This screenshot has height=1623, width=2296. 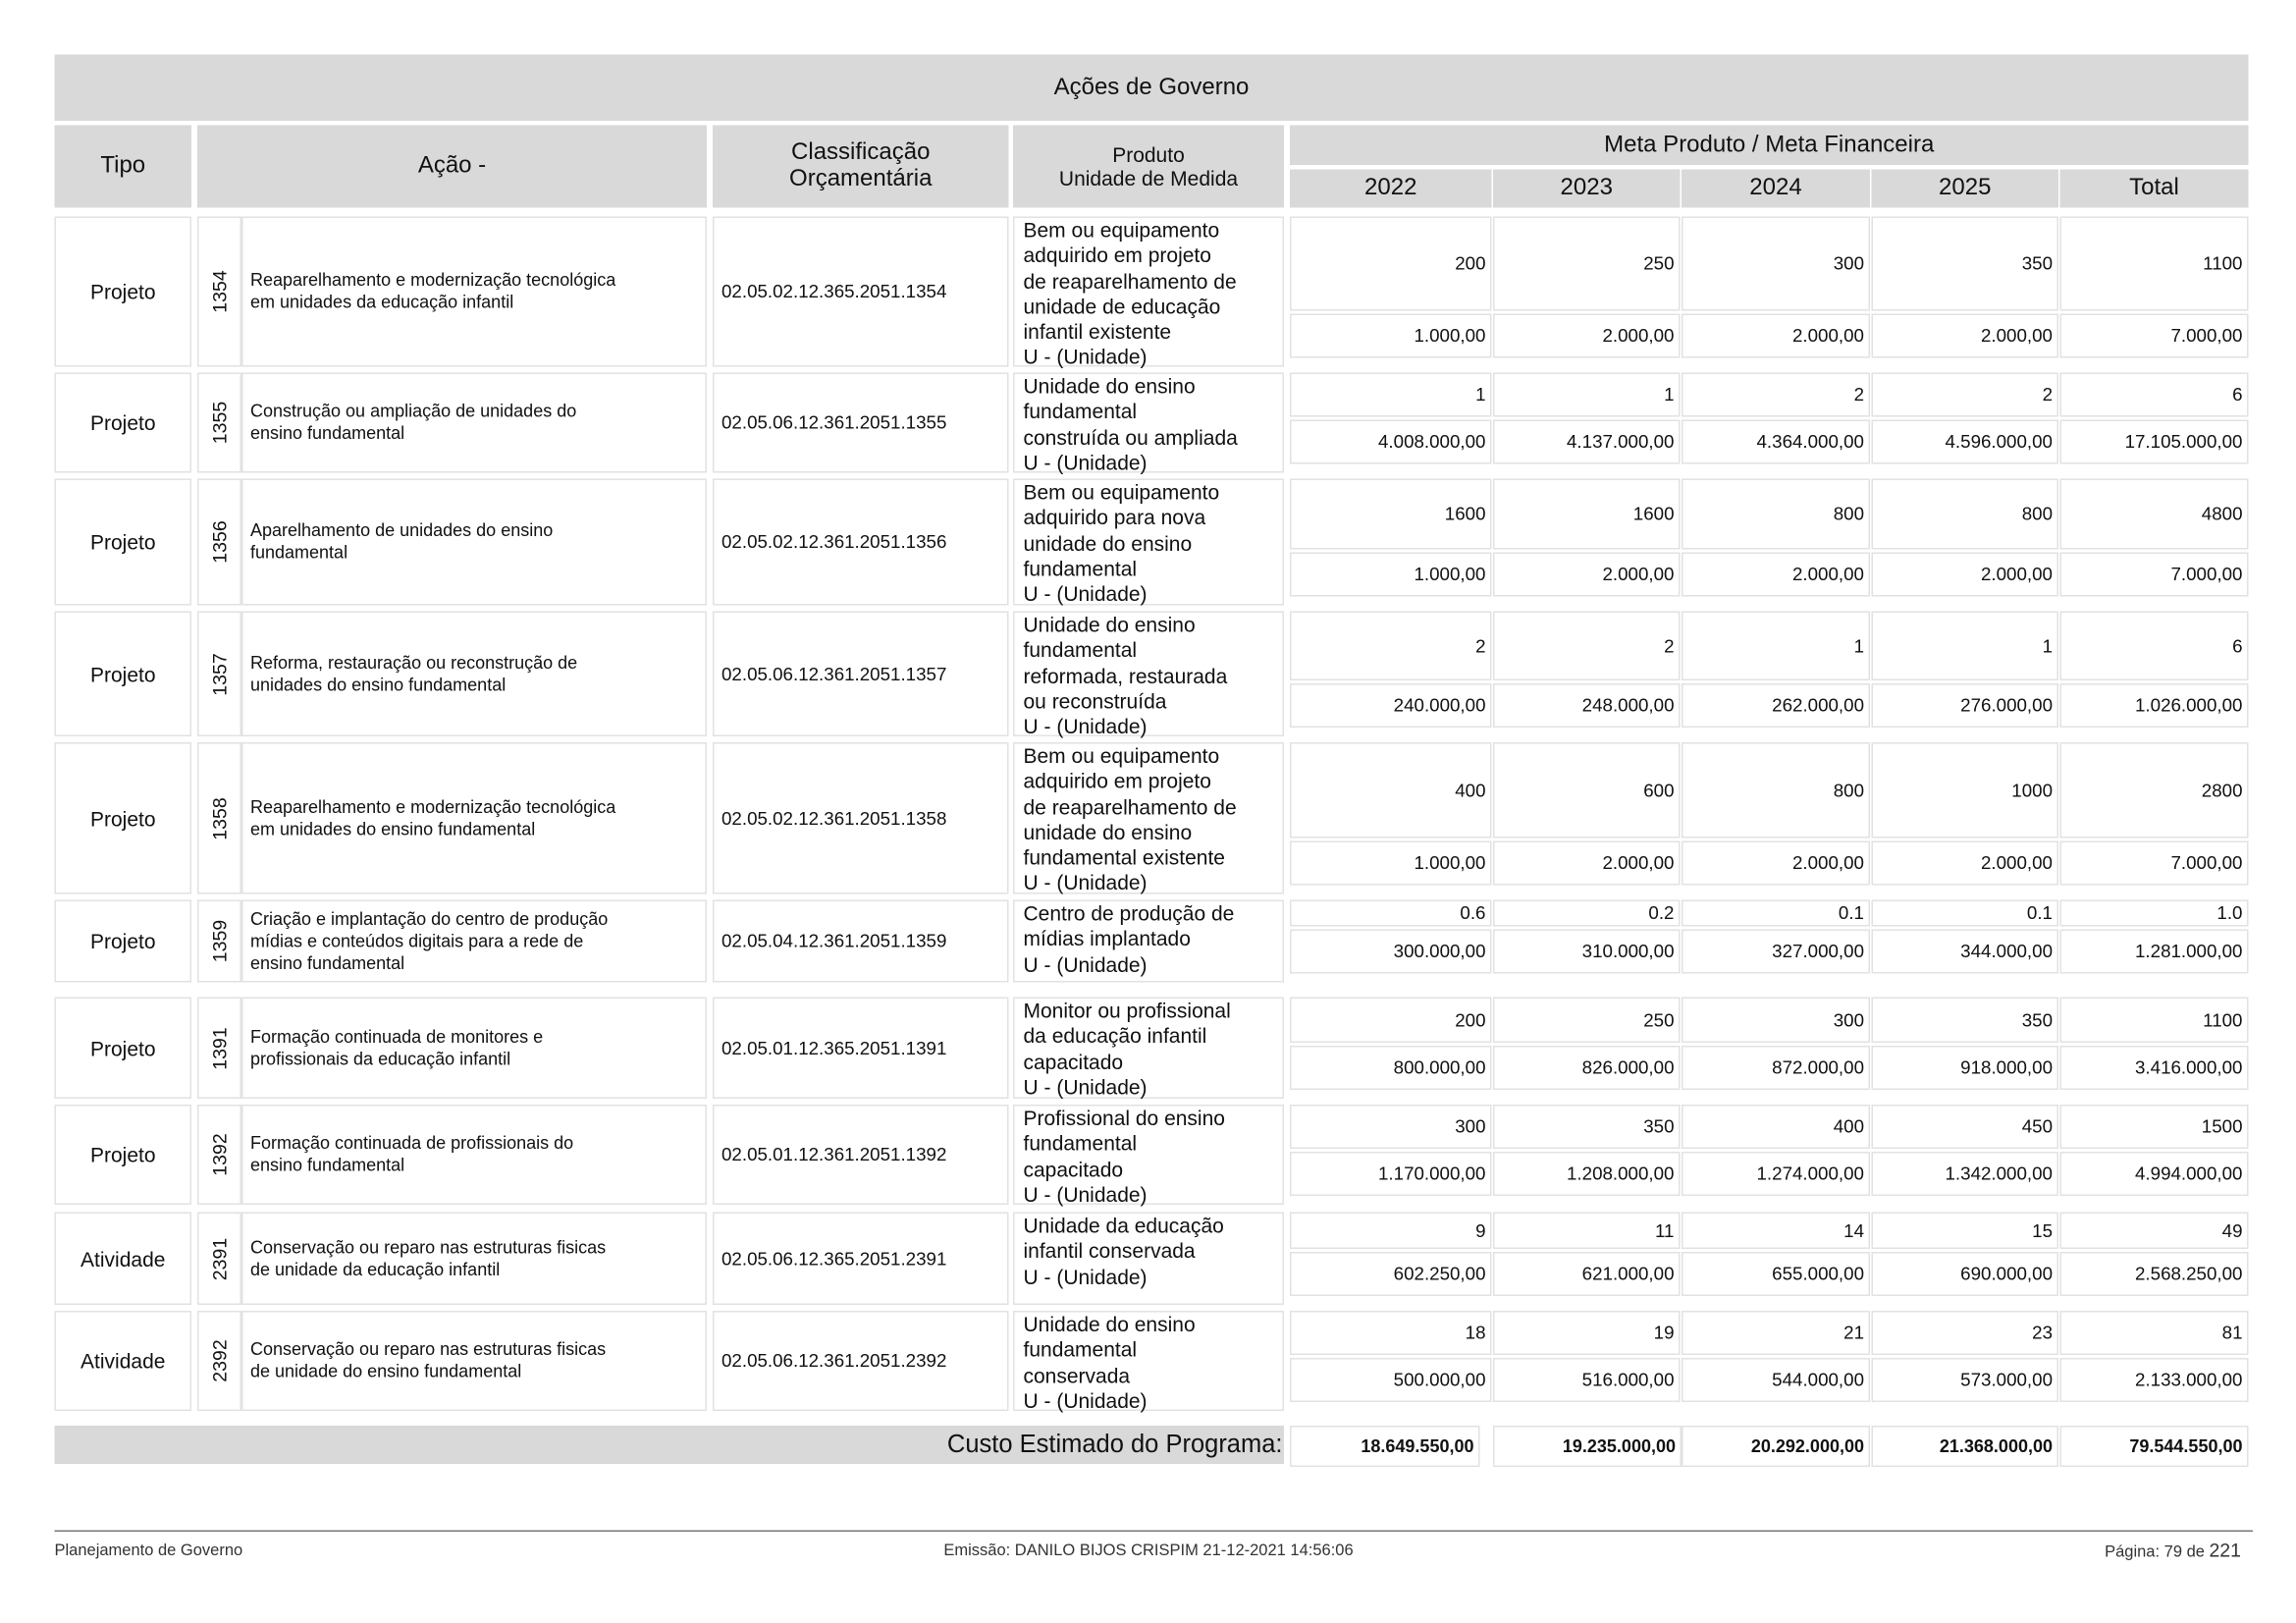 I want to click on meta-financeira: 327.000,00, so click(x=1776, y=951).